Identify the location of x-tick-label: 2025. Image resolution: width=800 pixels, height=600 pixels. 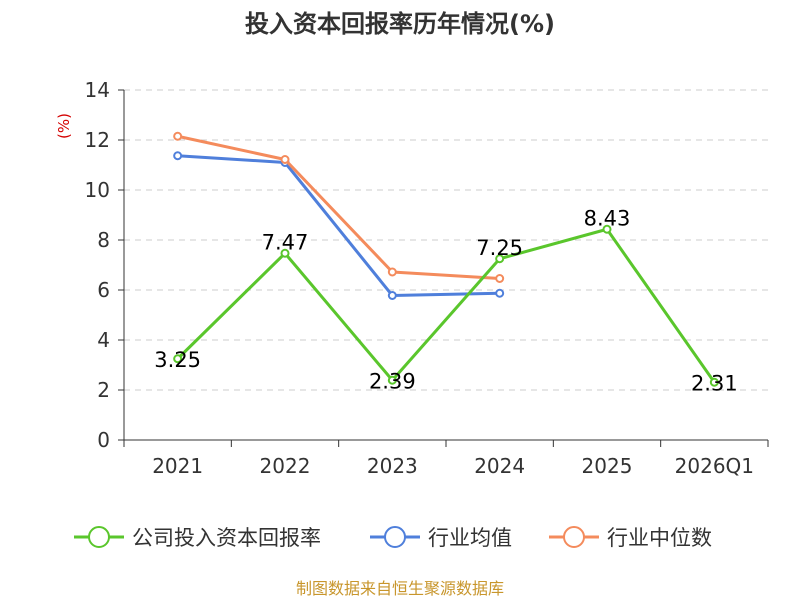
(607, 466).